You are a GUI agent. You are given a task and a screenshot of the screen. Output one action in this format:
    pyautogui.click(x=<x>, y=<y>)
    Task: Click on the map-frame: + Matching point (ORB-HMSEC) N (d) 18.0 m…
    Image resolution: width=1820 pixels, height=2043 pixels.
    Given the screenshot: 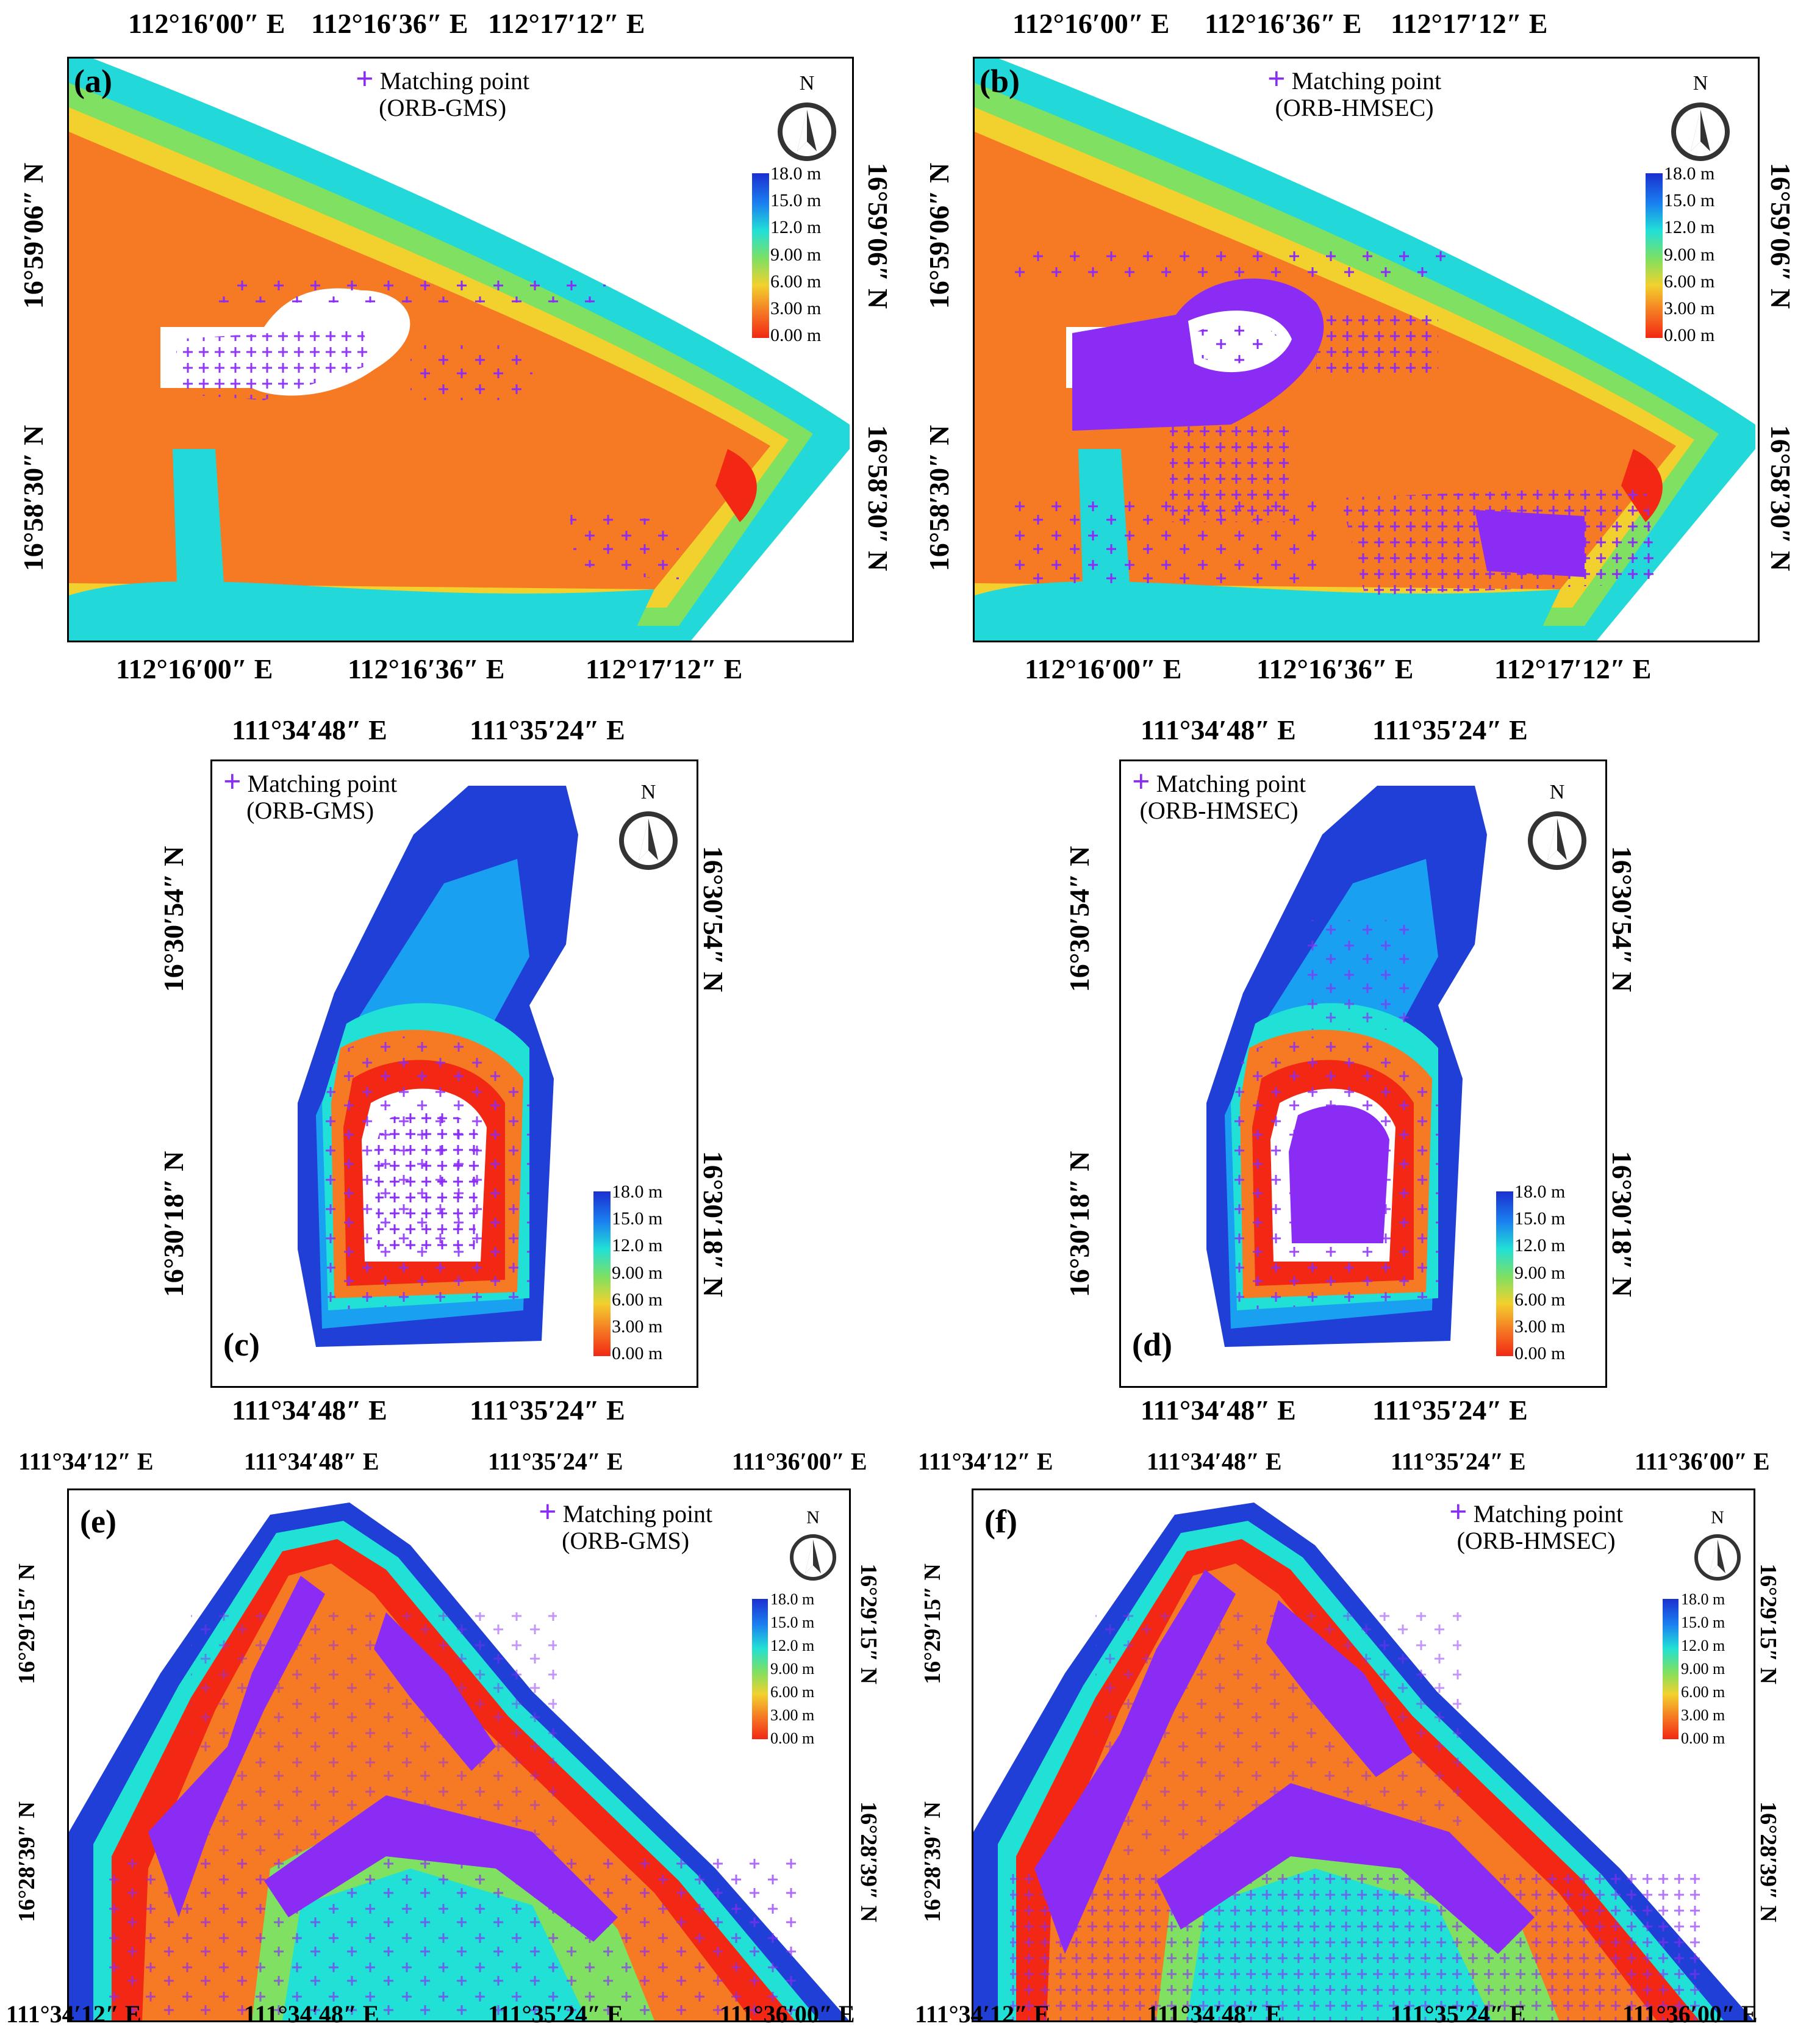 What is the action you would take?
    pyautogui.click(x=1363, y=1073)
    